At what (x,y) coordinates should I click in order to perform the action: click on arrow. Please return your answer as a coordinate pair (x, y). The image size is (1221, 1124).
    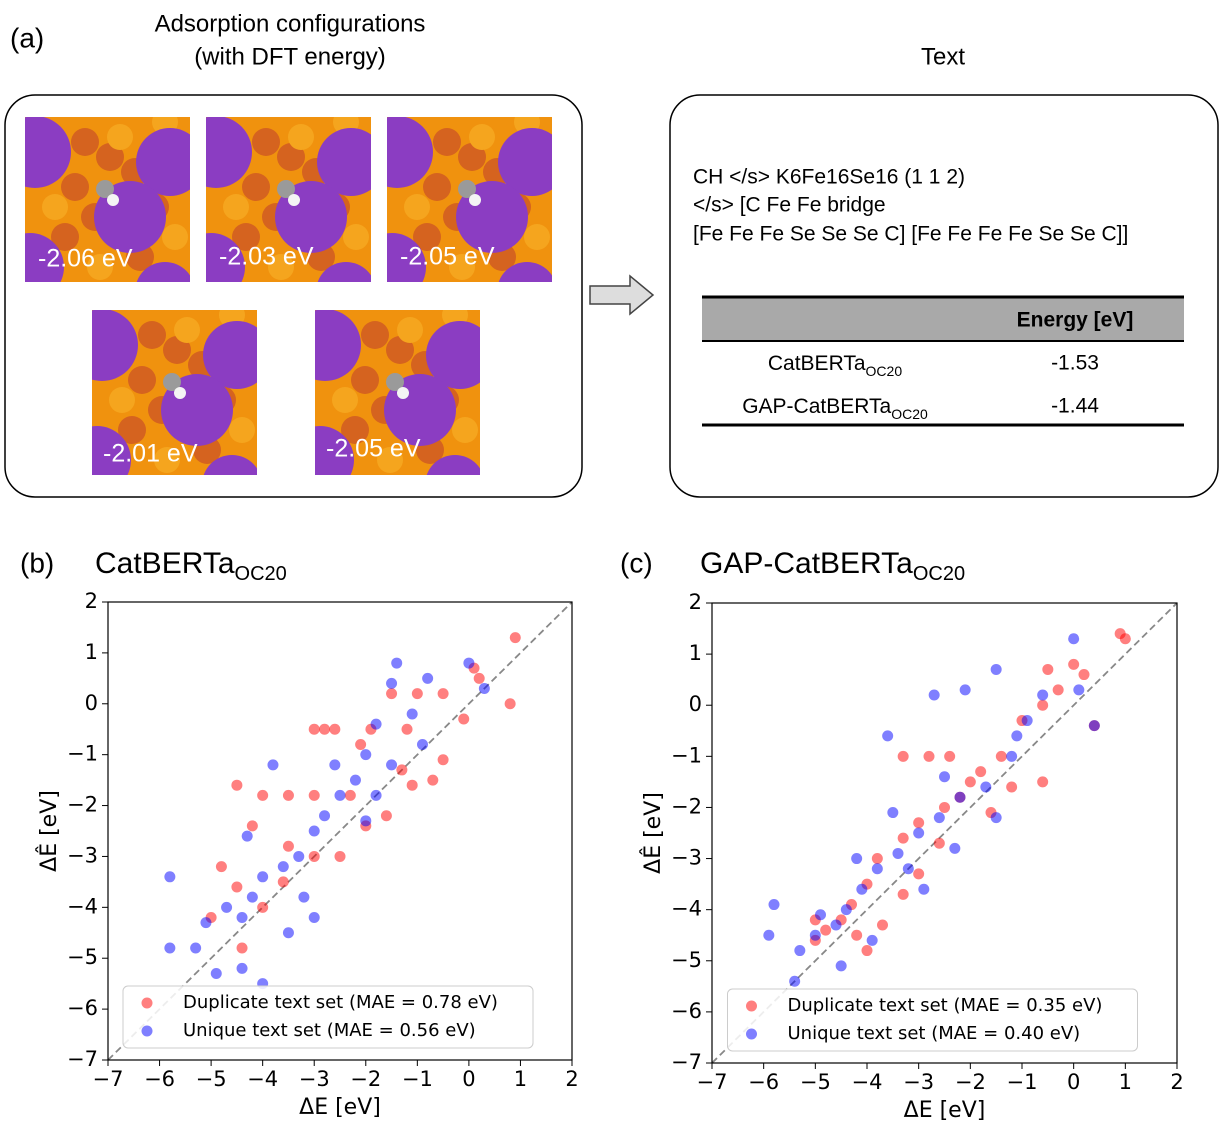
    Looking at the image, I should click on (622, 295).